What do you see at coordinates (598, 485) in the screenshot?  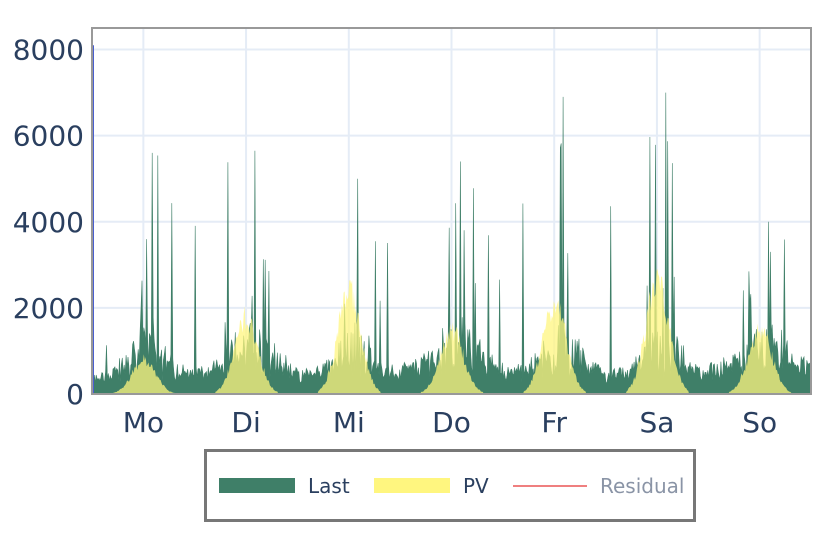 I see `legend-item-residual: Residual` at bounding box center [598, 485].